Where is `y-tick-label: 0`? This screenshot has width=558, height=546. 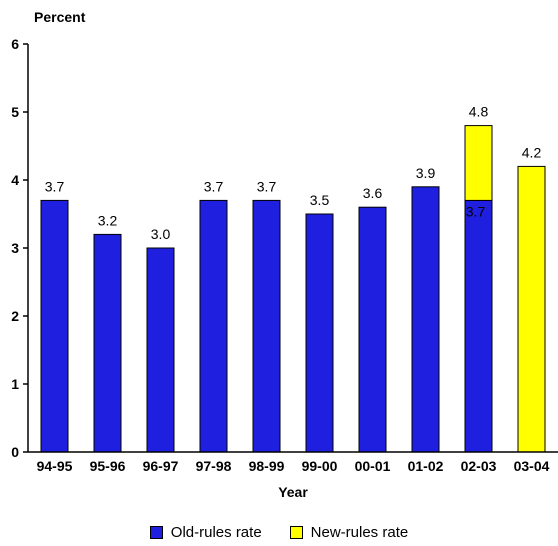 y-tick-label: 0 is located at coordinates (15, 452).